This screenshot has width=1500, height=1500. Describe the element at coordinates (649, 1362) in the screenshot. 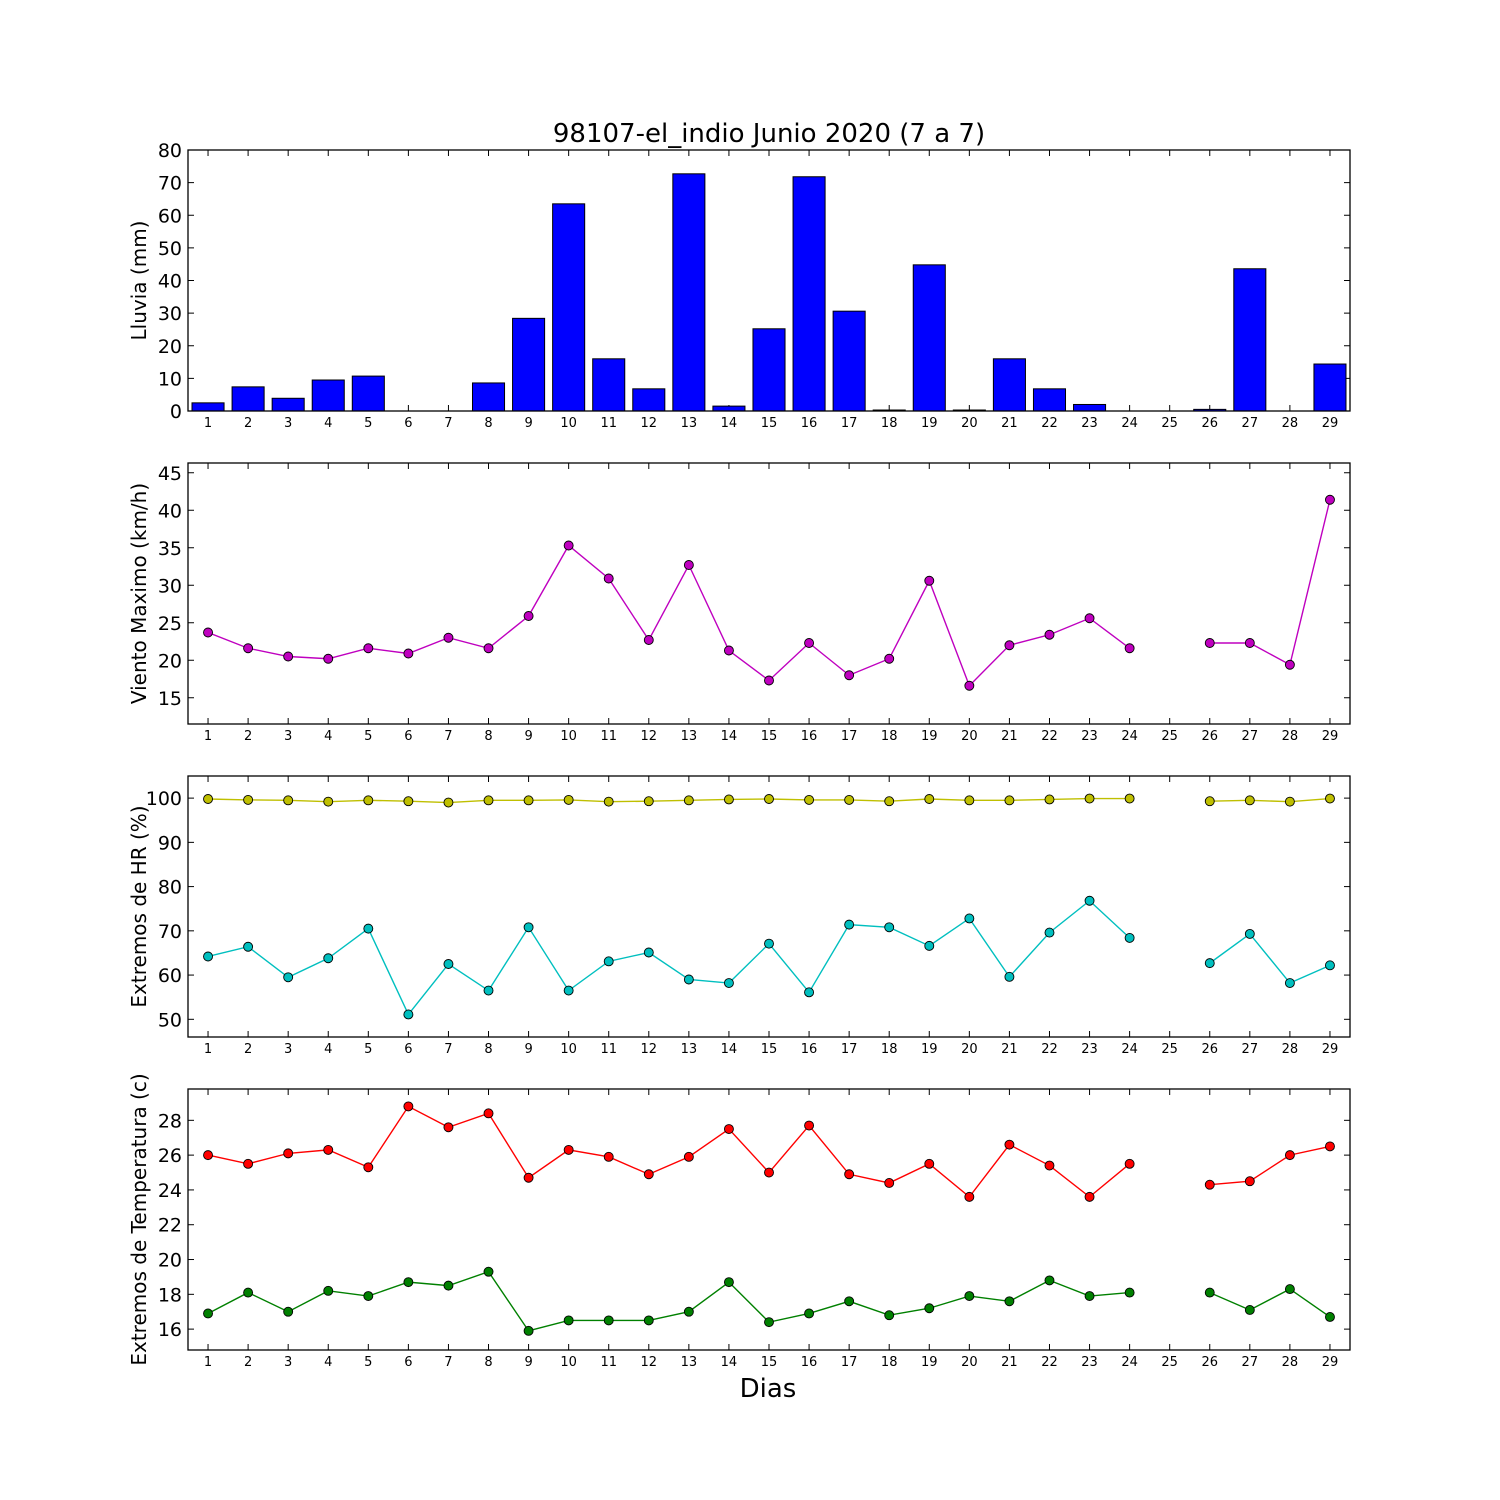

I see `x-tick-label: 12` at that location.